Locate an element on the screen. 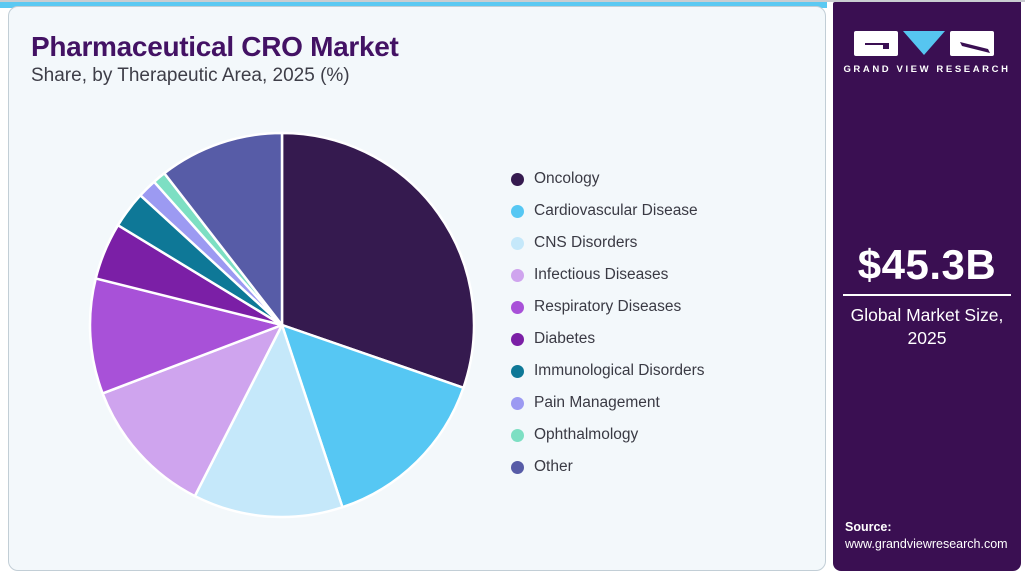 The image size is (1025, 576). logo-v-glyph is located at coordinates (924, 43).